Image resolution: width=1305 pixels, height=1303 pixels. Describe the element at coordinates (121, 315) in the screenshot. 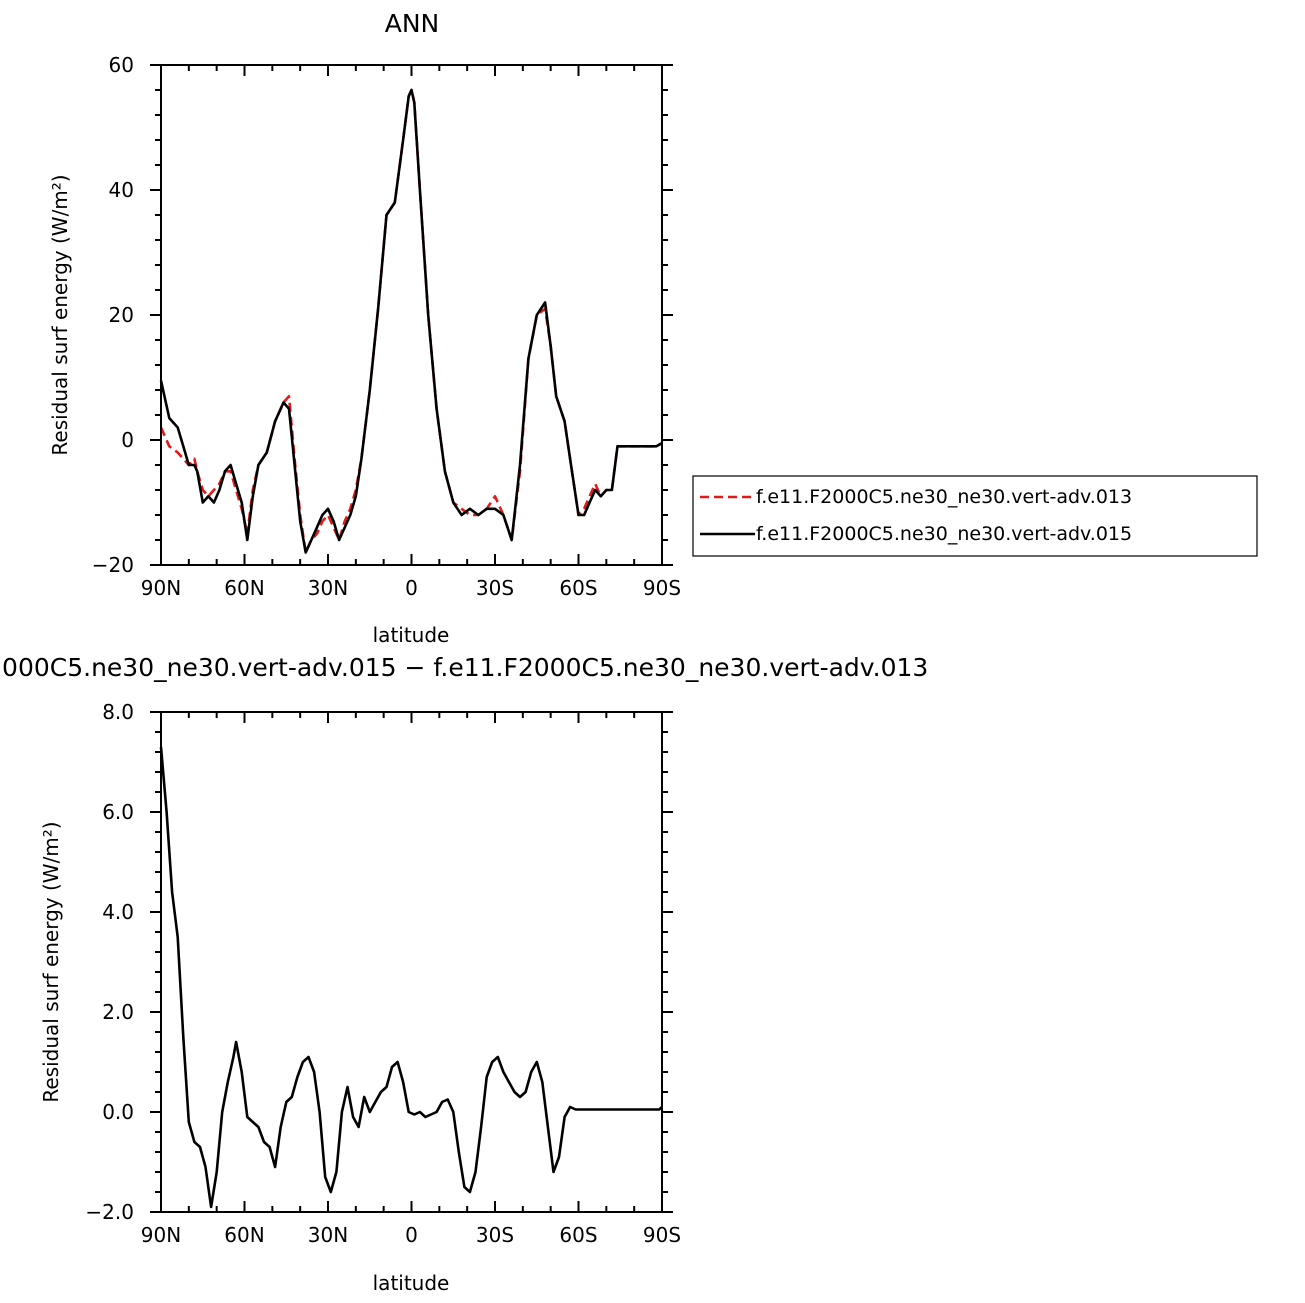

I see `chart0-y-tick-label: 20` at that location.